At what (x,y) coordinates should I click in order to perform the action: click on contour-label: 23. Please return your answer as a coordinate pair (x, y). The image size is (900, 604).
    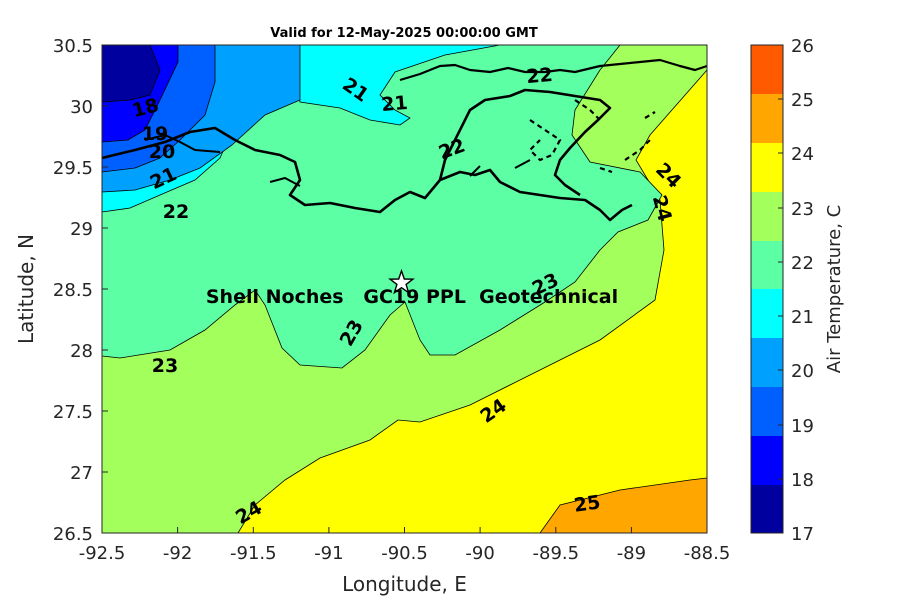
    Looking at the image, I should click on (165, 366).